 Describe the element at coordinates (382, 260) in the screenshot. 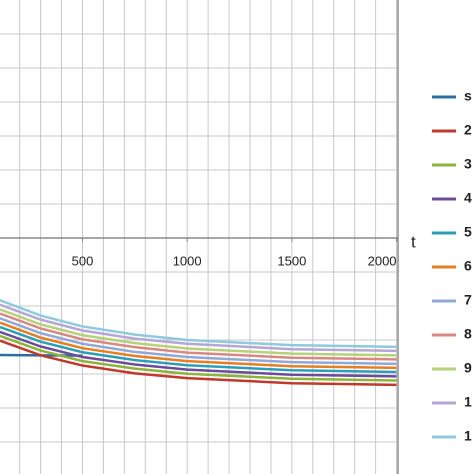

I see `x-tick-label: 2000` at that location.